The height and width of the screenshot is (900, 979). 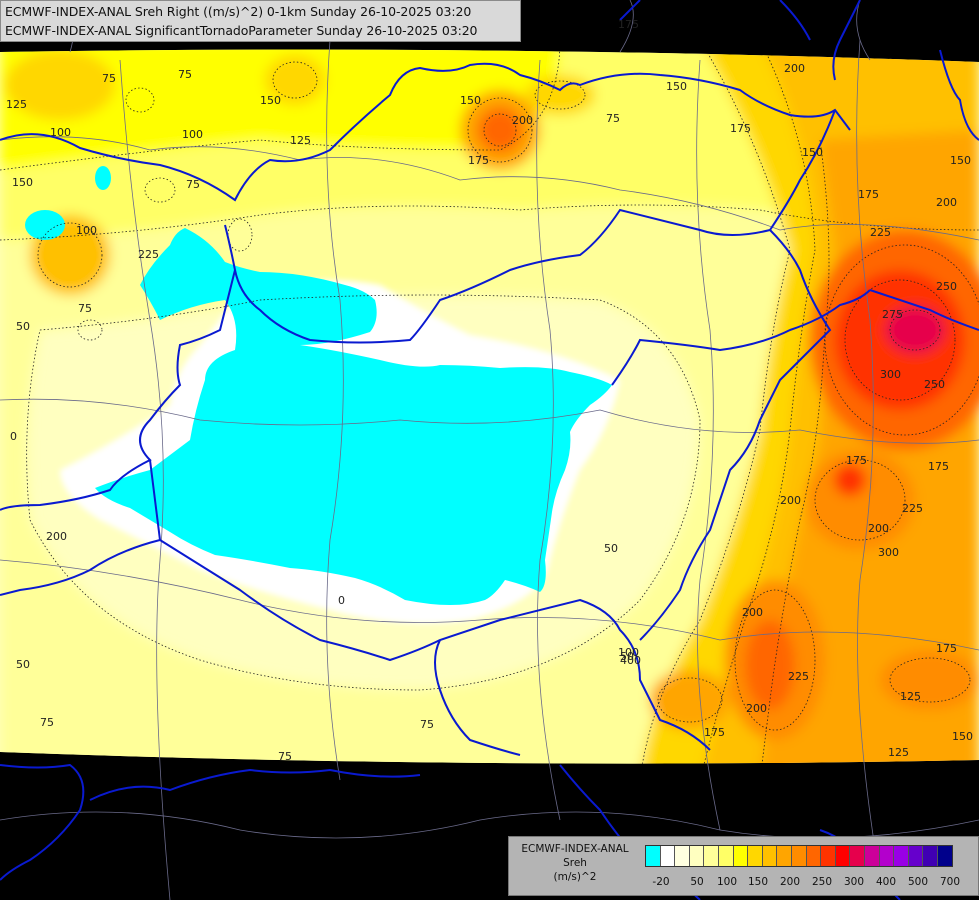 I want to click on contour-label-400: 400, so click(x=630, y=660).